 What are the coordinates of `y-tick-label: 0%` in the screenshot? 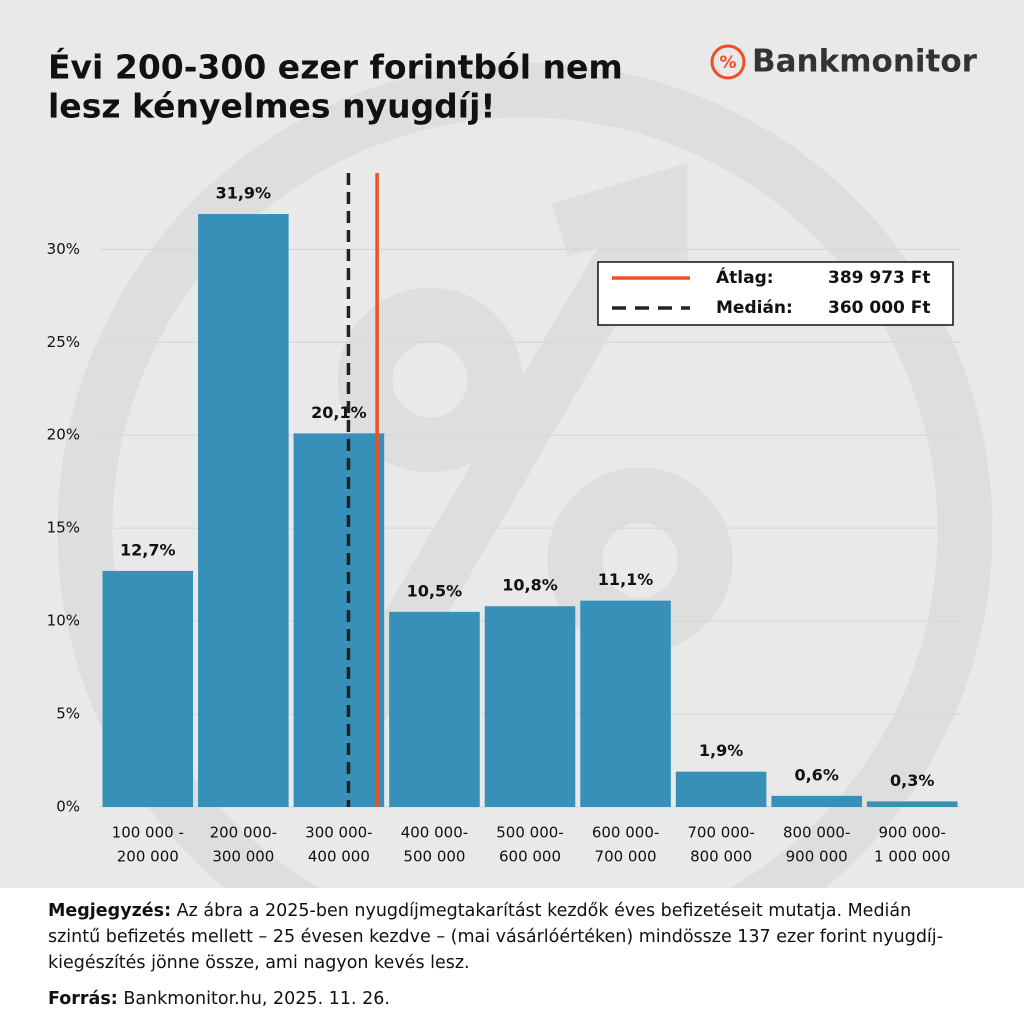 It's located at (68, 807).